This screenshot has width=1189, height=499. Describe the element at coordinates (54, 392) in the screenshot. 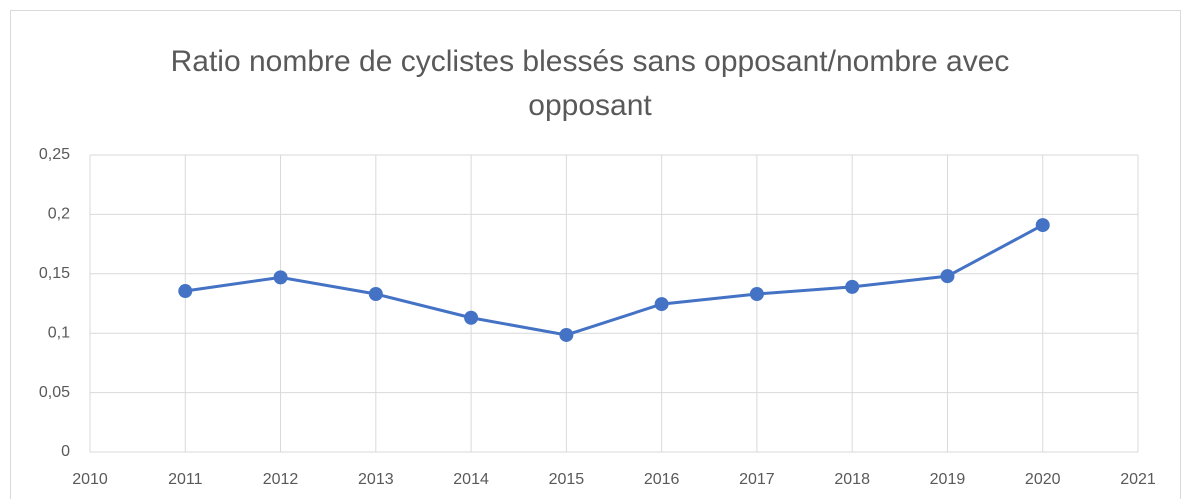

I see `y-tick-label: 0,05` at that location.